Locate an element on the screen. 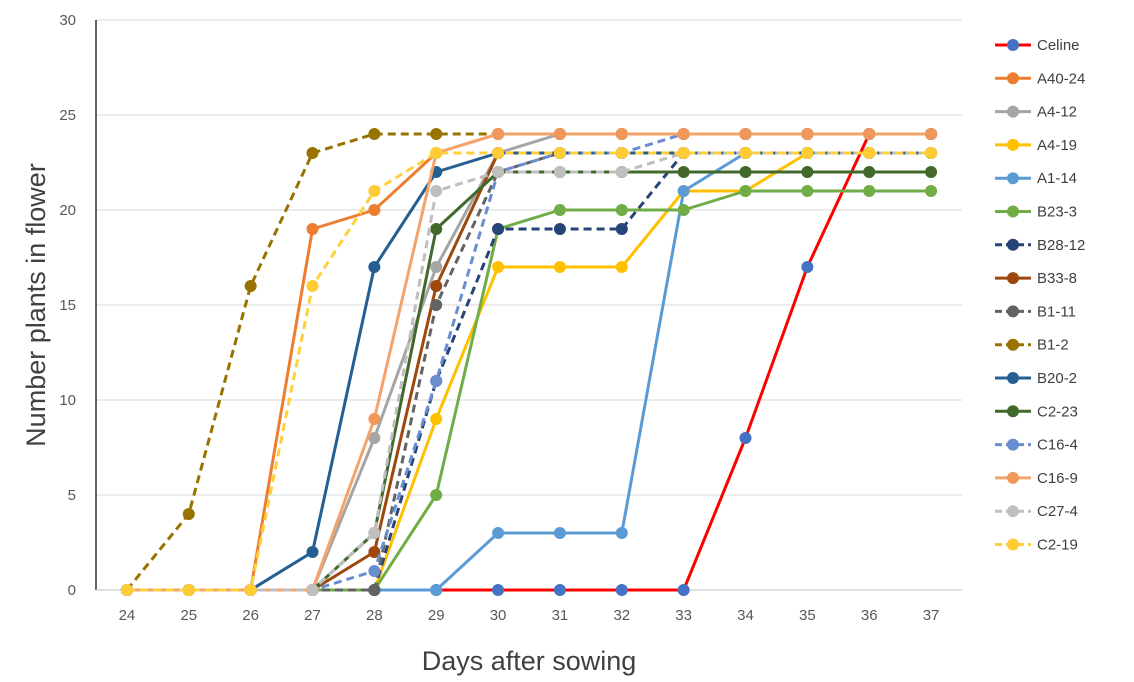  legend-item-c16-4: C16-4 is located at coordinates (1036, 445).